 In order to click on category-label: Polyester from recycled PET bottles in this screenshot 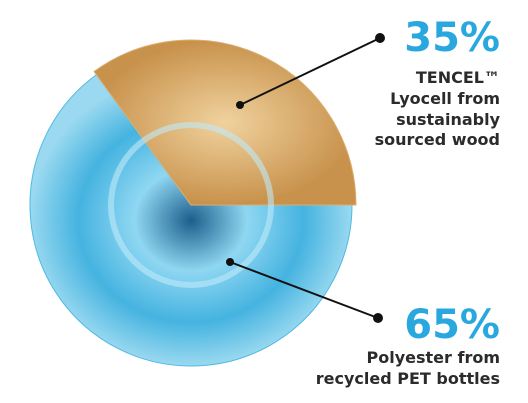, I will do `click(407, 368)`.